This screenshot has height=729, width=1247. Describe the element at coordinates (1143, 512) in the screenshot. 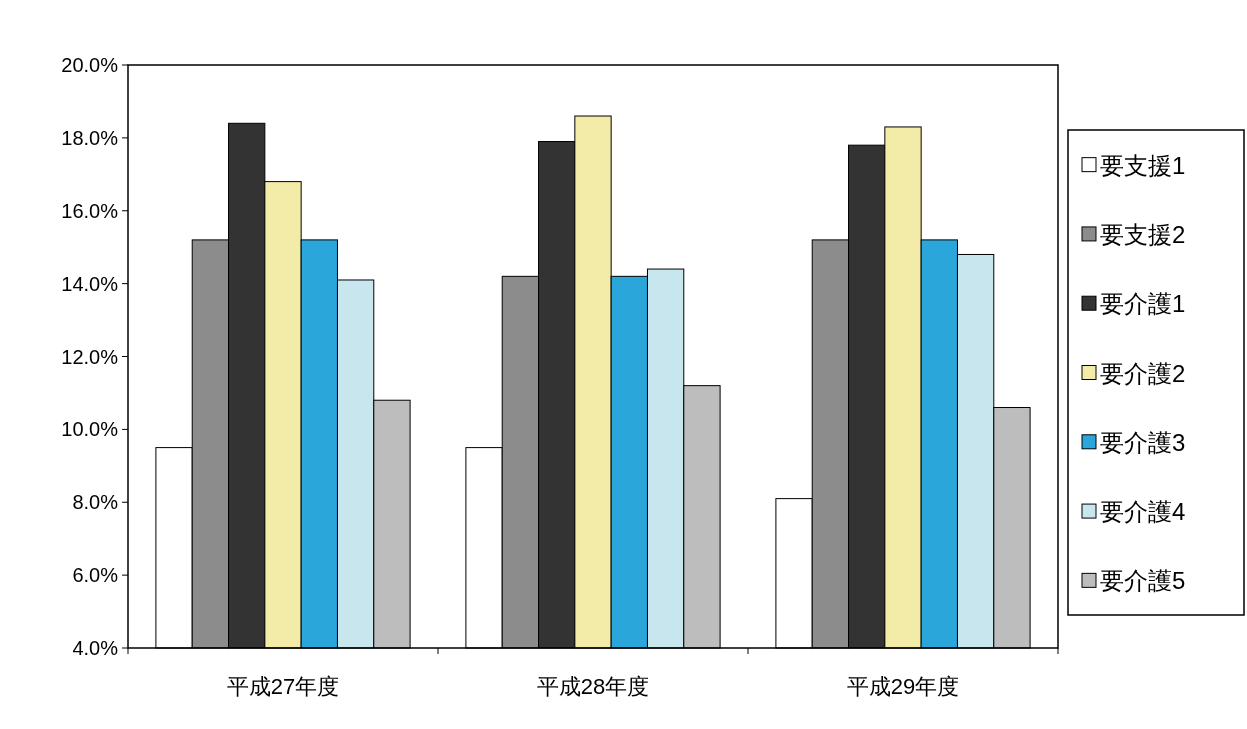

I see `legend-label: 要介護4` at that location.